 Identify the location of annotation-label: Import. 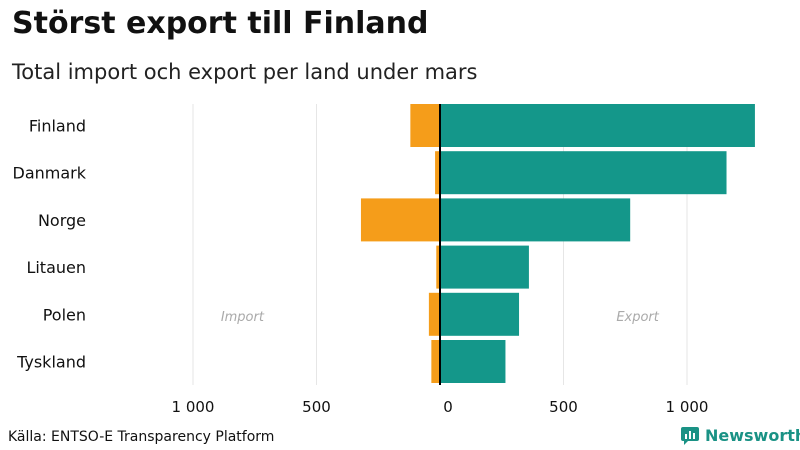
(243, 317).